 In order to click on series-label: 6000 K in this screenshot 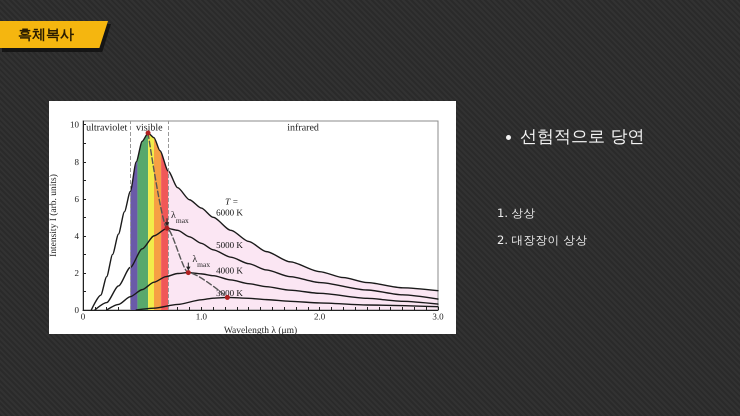, I will do `click(230, 212)`.